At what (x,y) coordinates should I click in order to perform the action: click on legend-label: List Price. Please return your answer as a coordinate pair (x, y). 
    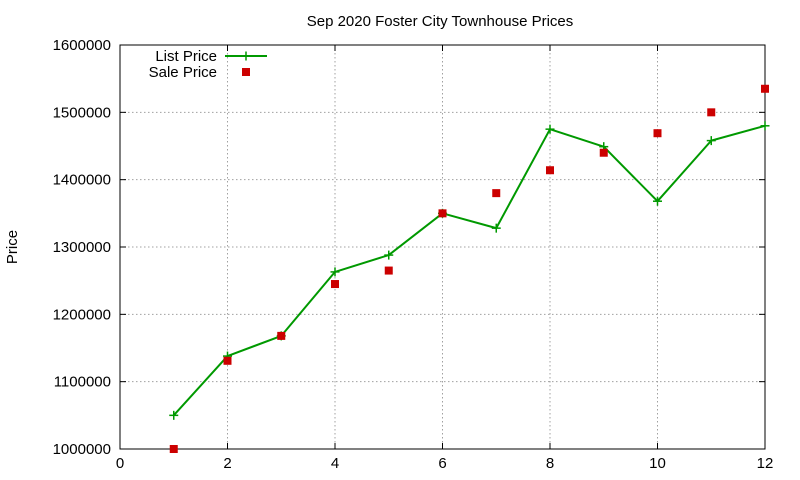
    Looking at the image, I should click on (186, 56).